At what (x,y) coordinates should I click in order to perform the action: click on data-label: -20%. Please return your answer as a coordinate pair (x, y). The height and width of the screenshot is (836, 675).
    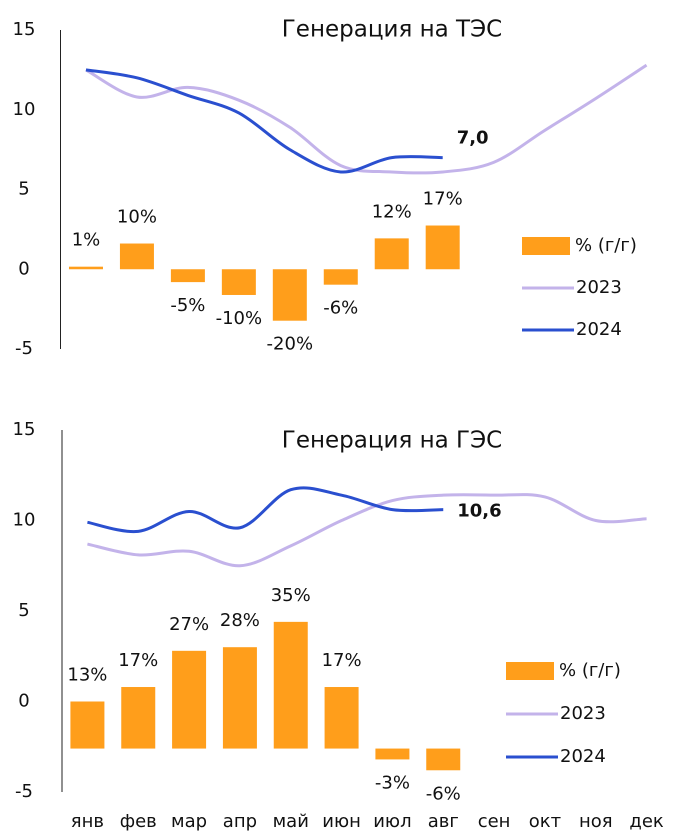
    Looking at the image, I should click on (290, 344).